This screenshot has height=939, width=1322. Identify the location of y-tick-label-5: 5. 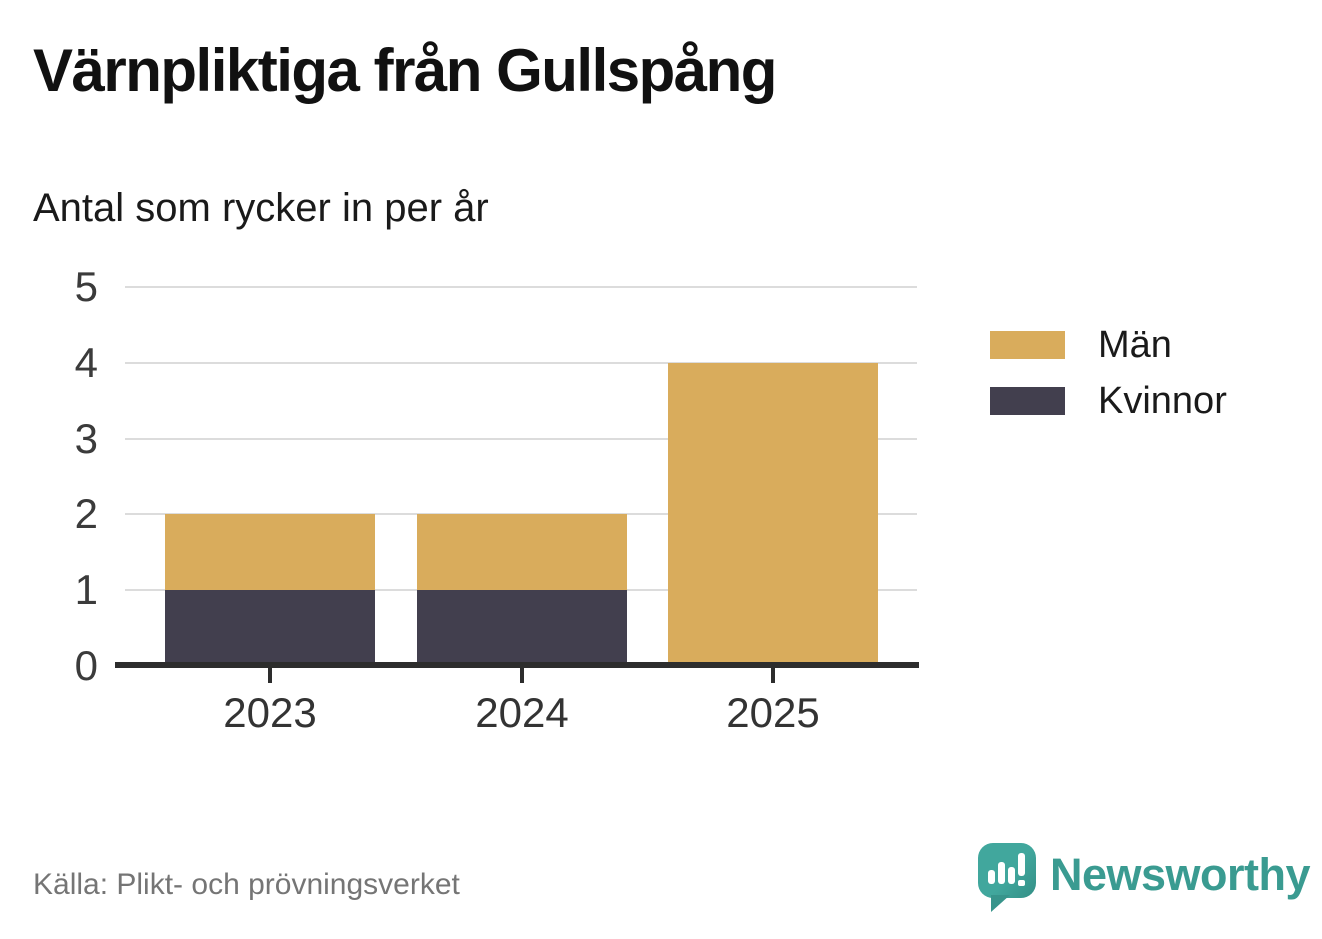
(86, 286).